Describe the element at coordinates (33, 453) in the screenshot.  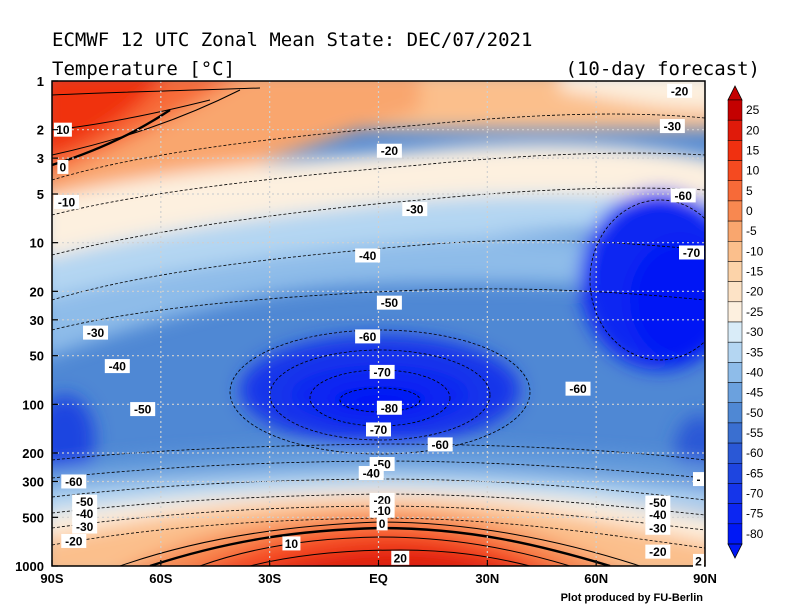
I see `y-tick-label: 200` at that location.